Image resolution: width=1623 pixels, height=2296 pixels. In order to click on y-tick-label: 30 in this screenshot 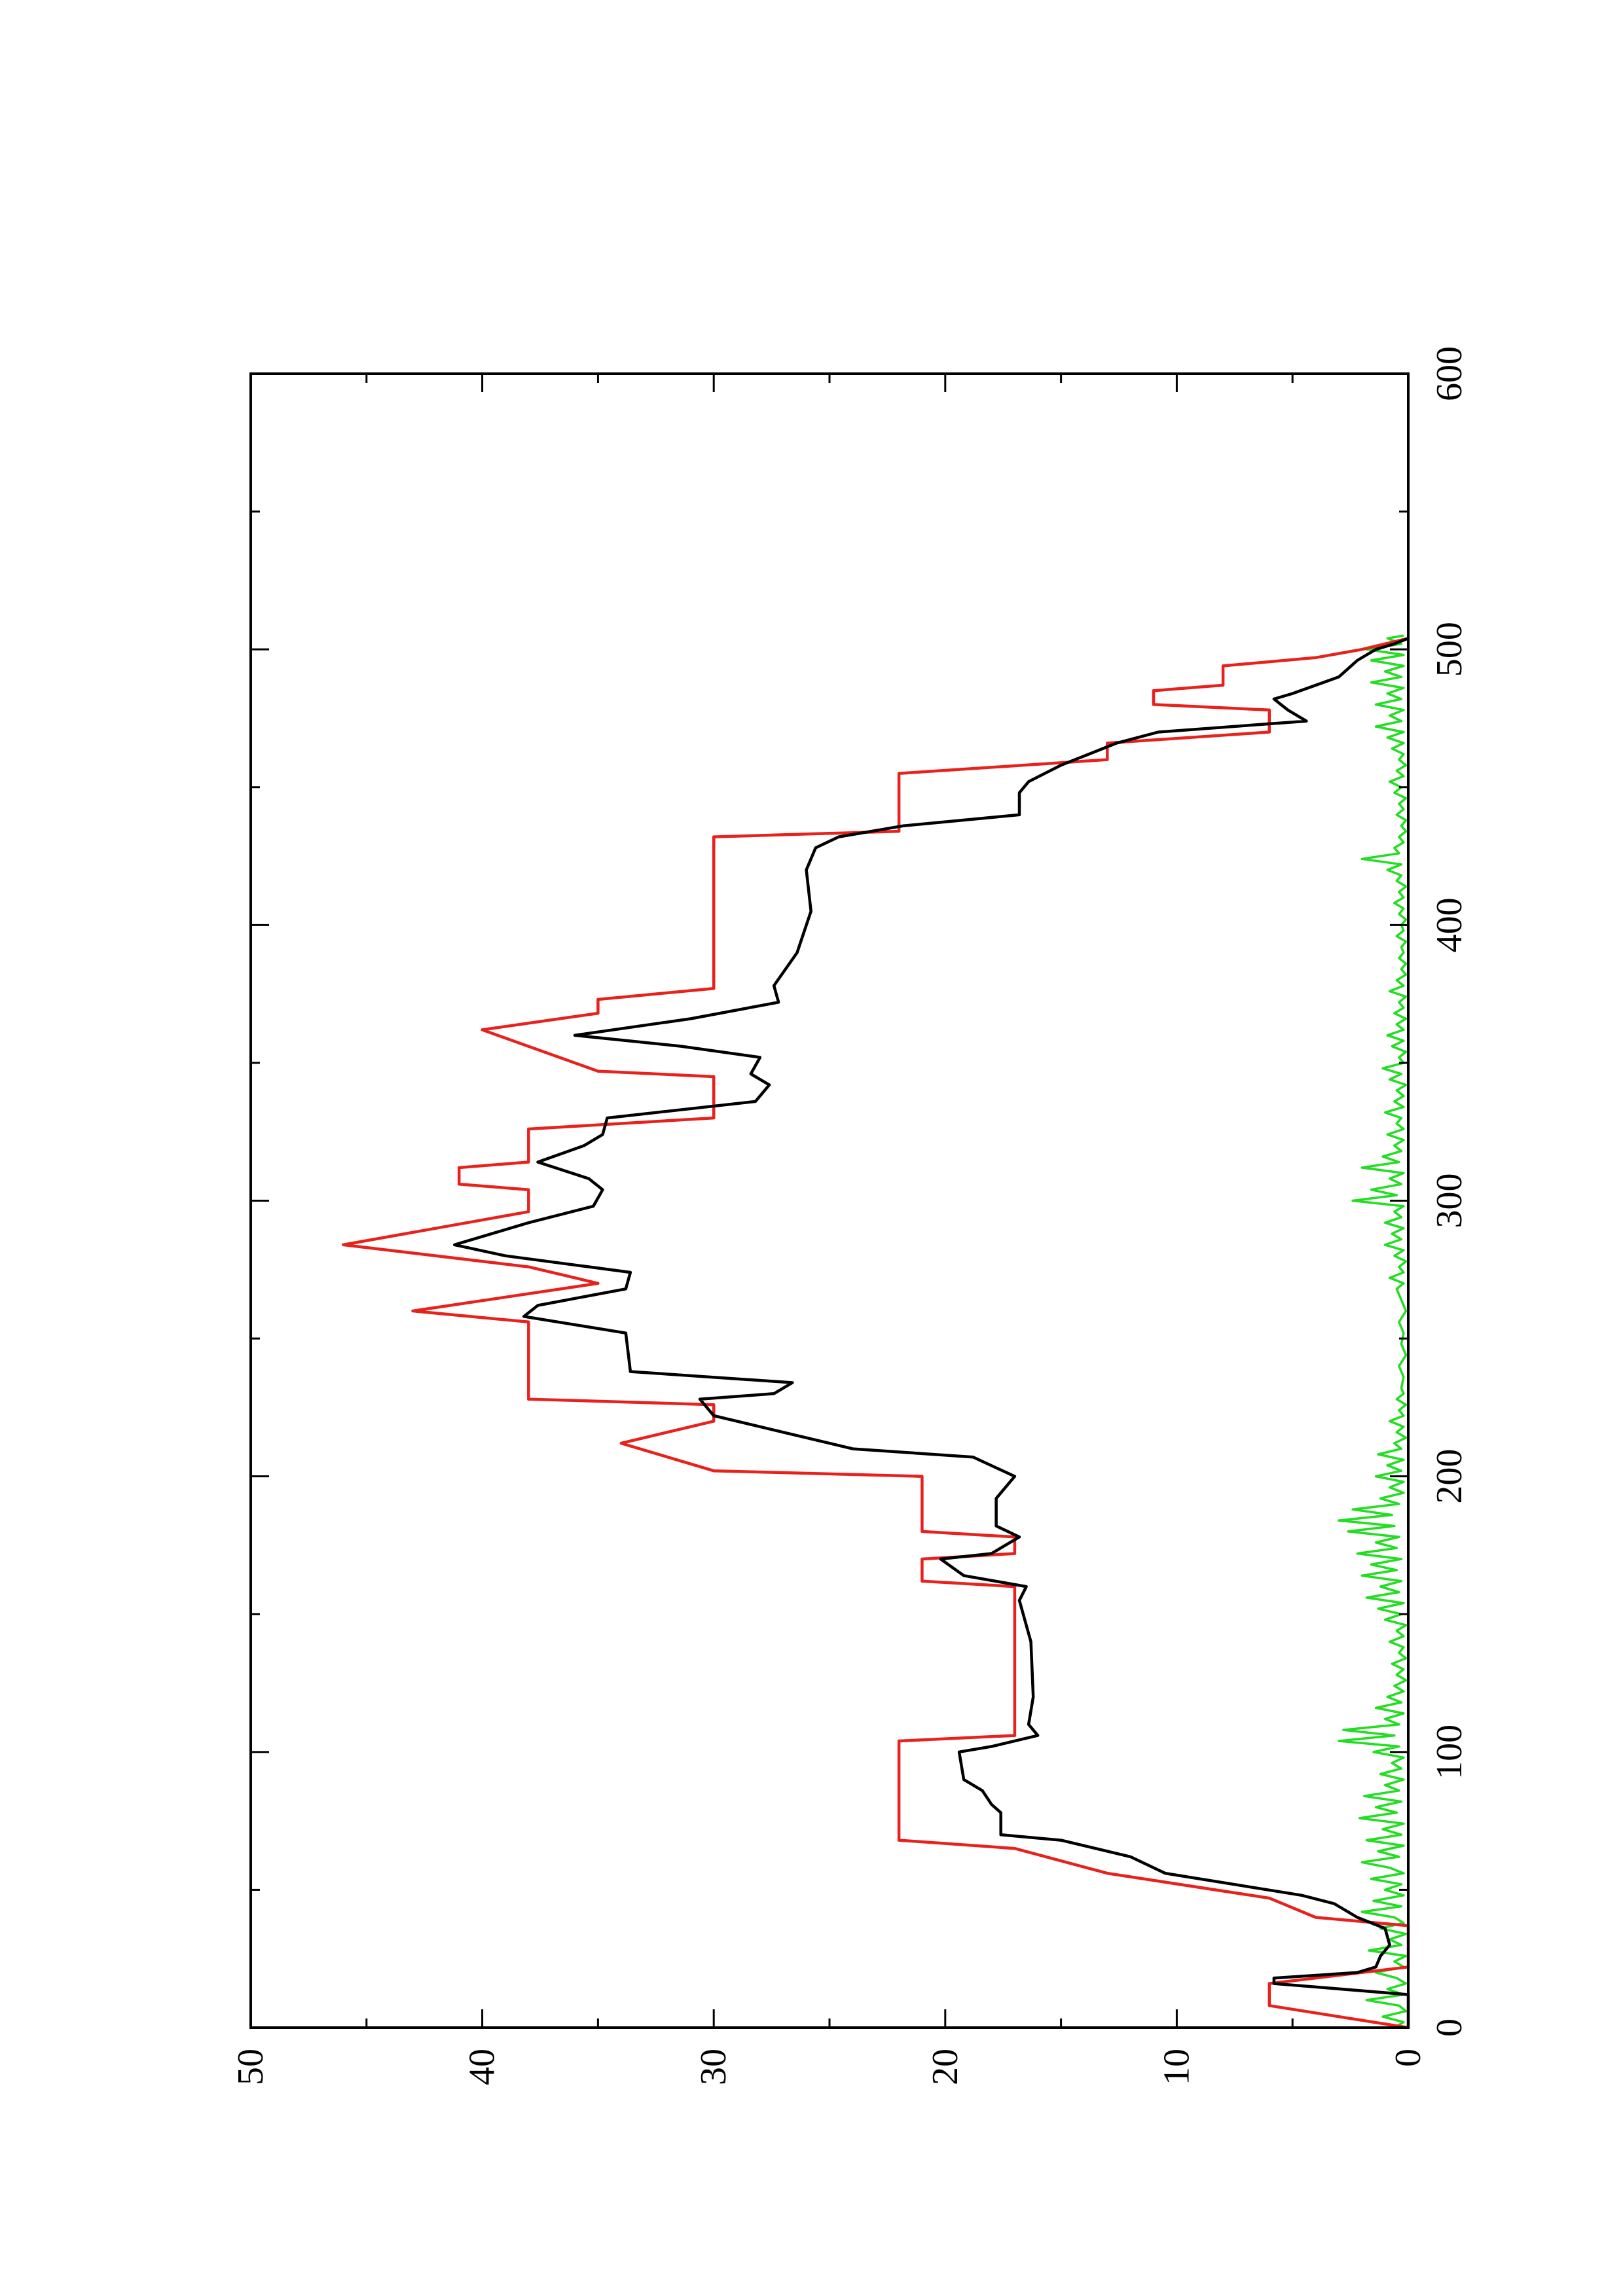, I will do `click(713, 2067)`.